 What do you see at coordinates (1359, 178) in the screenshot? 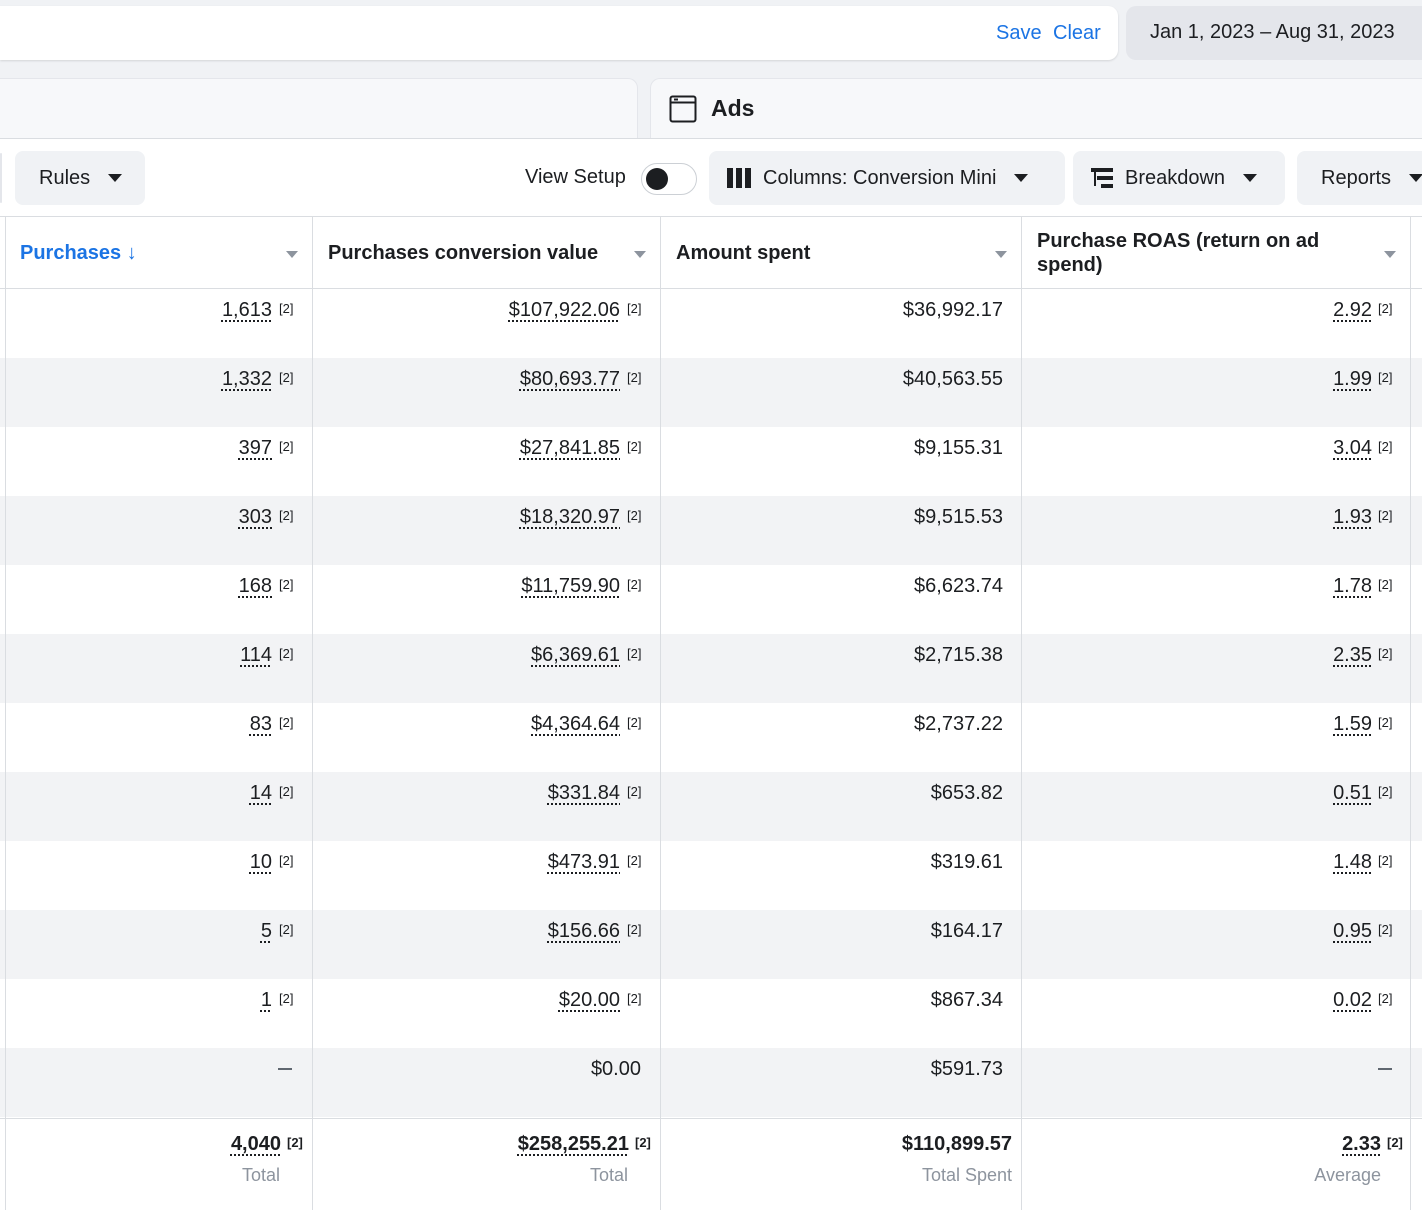
I see `reports-button: Reports` at bounding box center [1359, 178].